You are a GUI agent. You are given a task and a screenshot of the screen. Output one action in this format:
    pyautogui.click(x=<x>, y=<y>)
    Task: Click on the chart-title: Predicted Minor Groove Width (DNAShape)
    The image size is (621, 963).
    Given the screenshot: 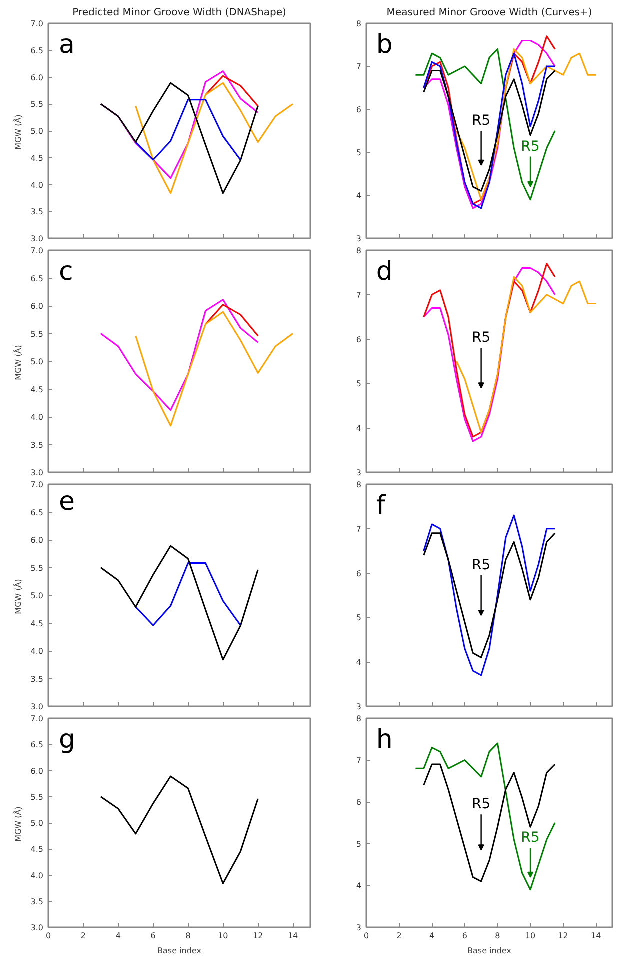 What is the action you would take?
    pyautogui.click(x=179, y=13)
    